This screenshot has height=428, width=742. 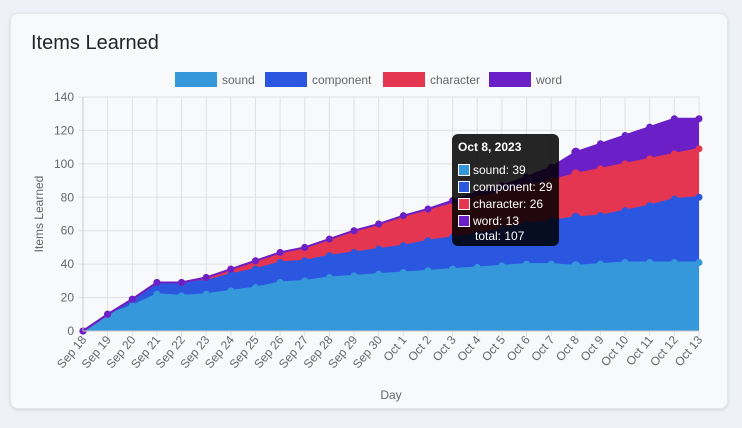 What do you see at coordinates (464, 220) in the screenshot?
I see `tooltip-swatch-word` at bounding box center [464, 220].